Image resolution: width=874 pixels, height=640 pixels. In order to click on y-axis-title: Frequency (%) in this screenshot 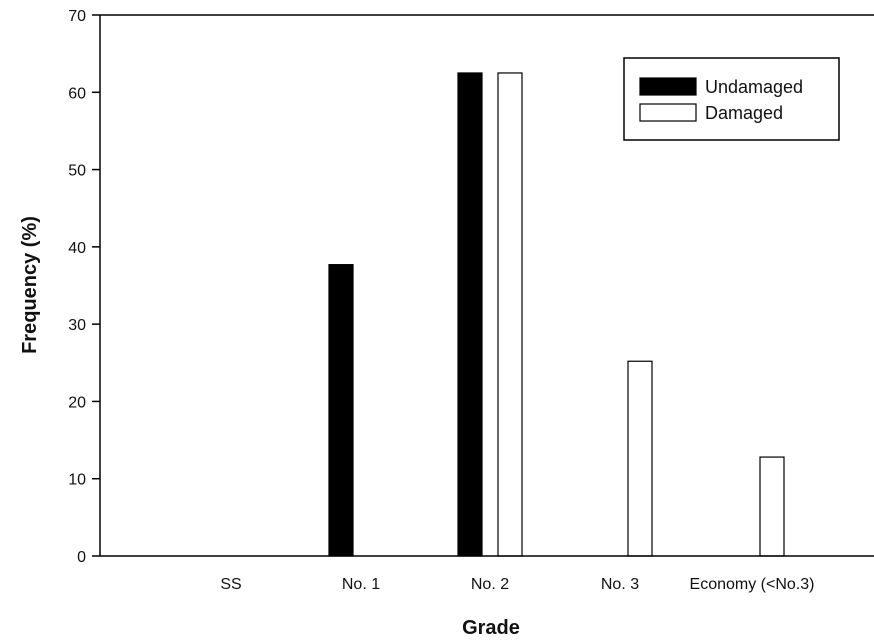, I will do `click(30, 285)`.